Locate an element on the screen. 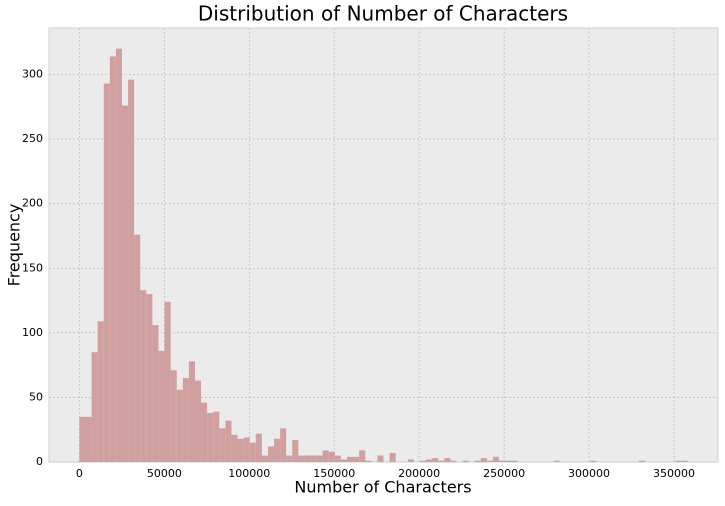 This screenshot has width=725, height=506. y-axis-label: Frequency is located at coordinates (14, 245).